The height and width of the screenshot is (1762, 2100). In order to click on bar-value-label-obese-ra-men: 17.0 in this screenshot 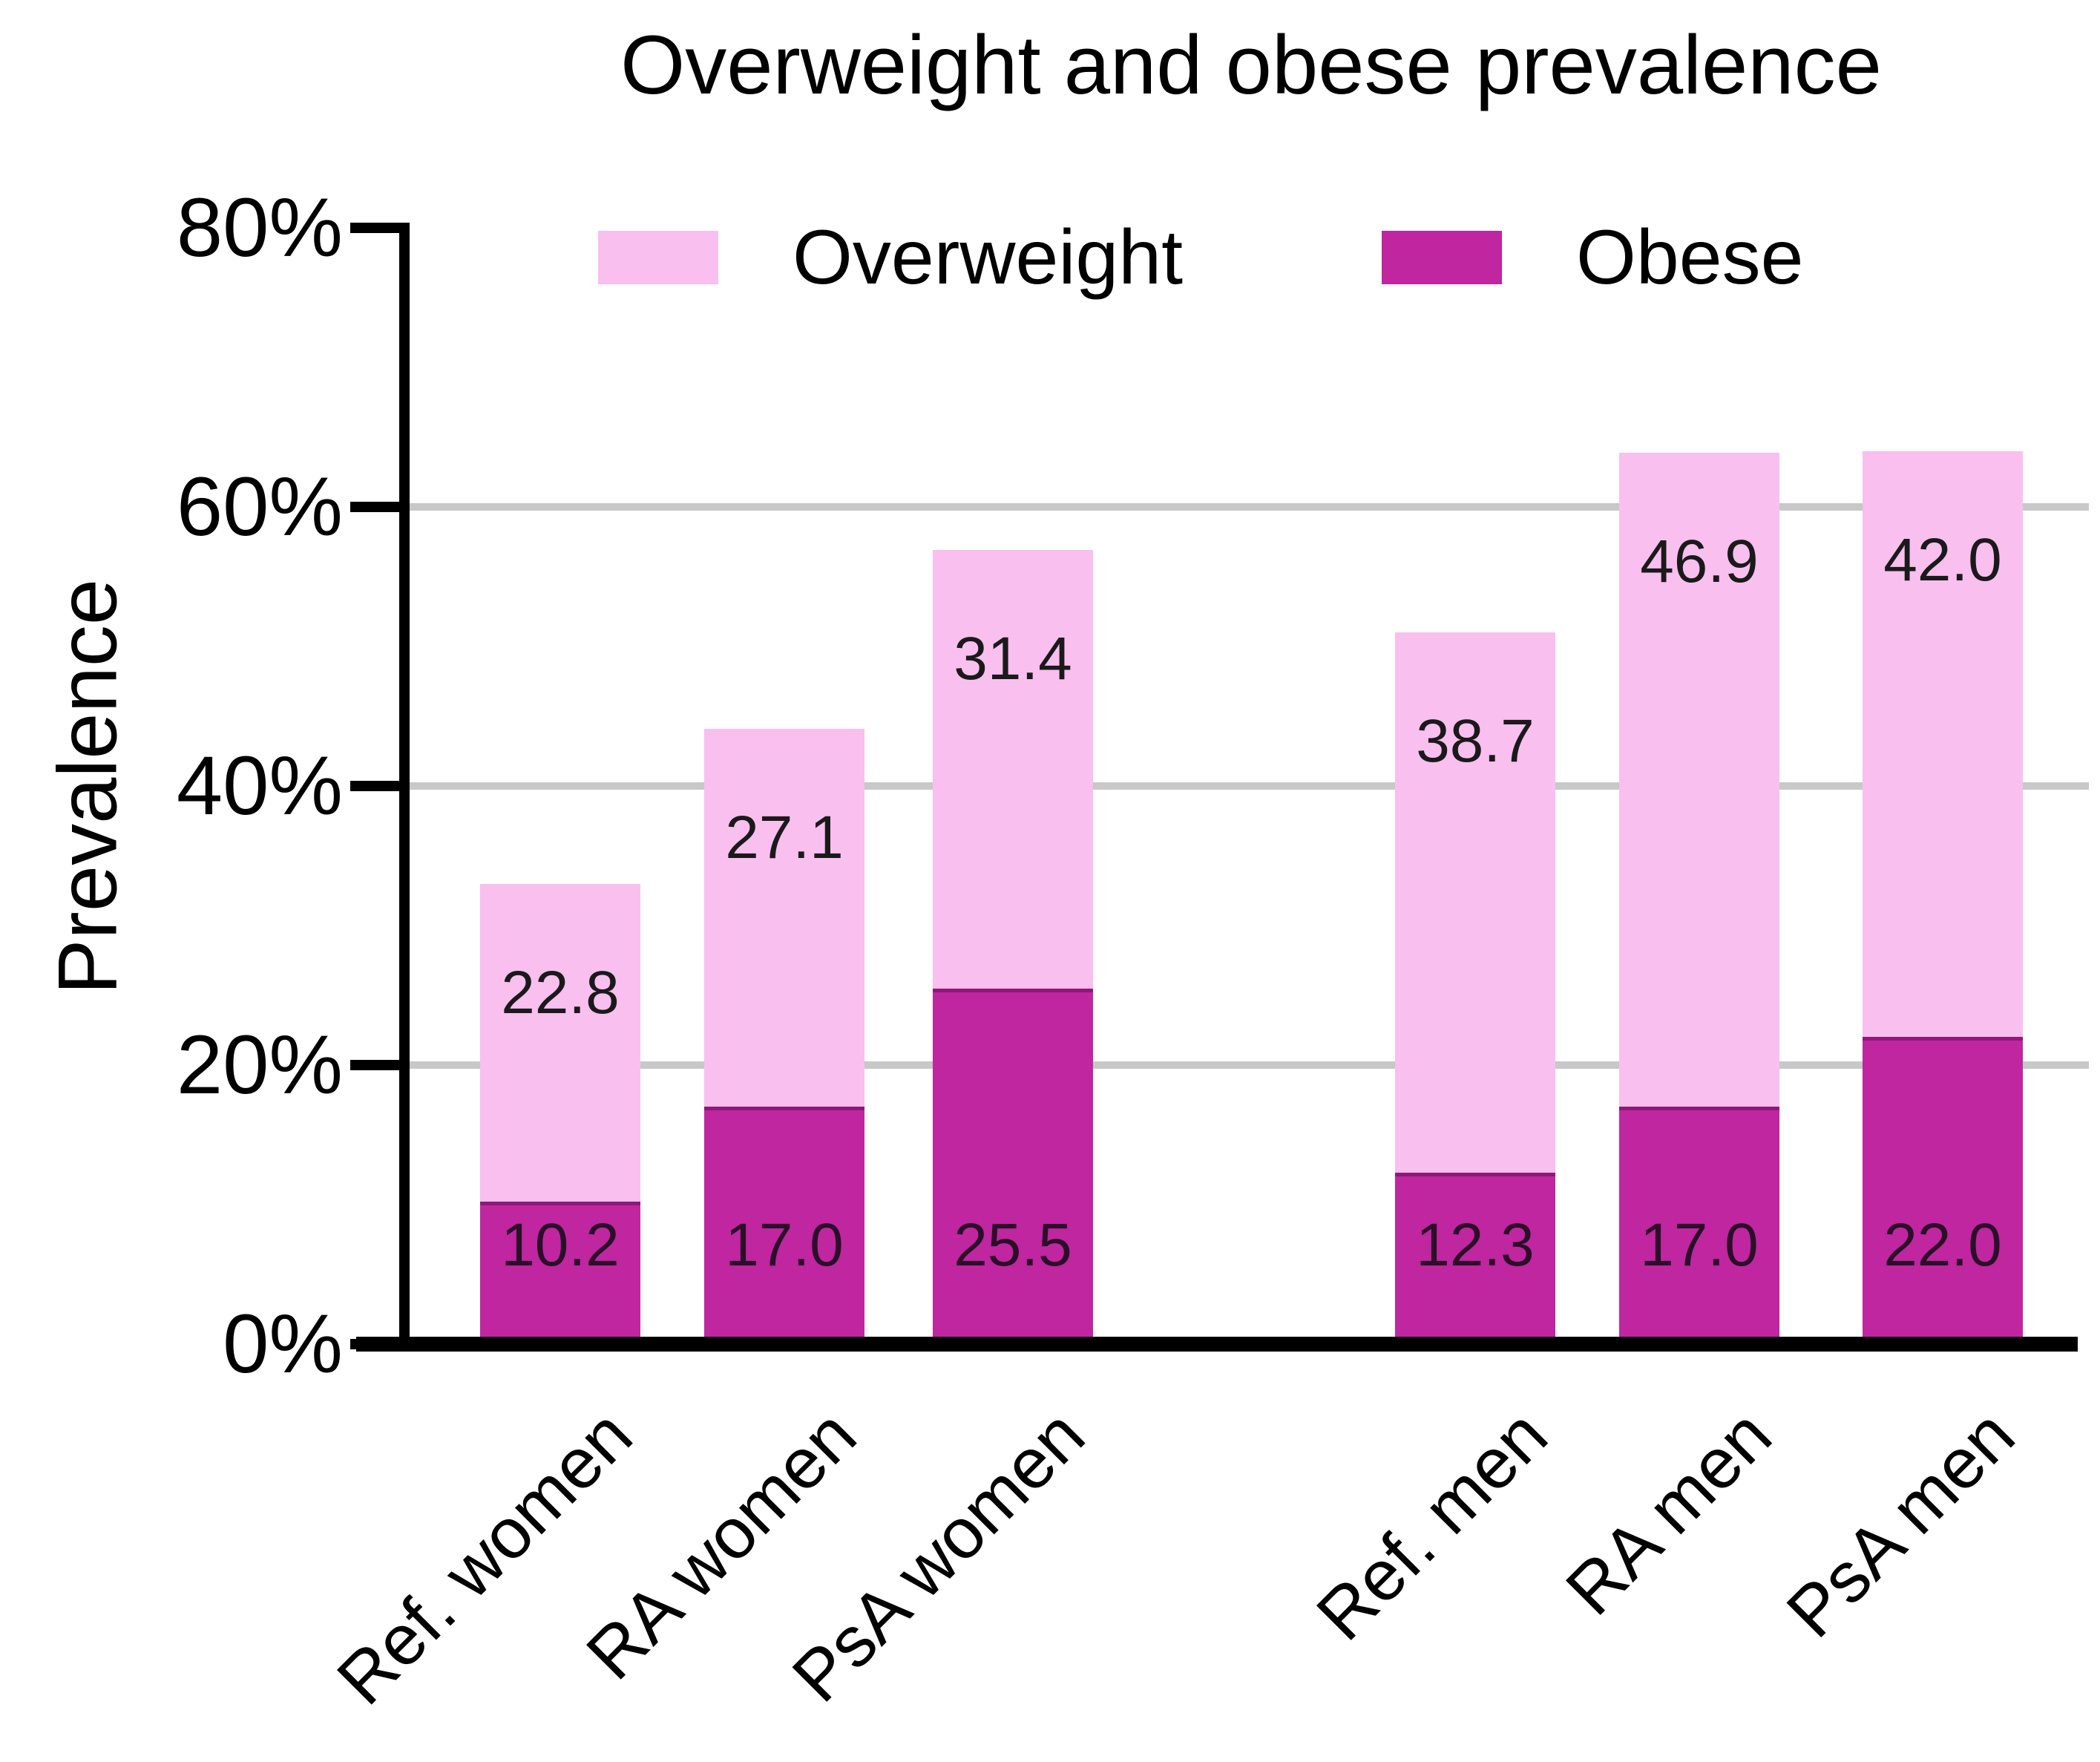, I will do `click(1700, 1245)`.